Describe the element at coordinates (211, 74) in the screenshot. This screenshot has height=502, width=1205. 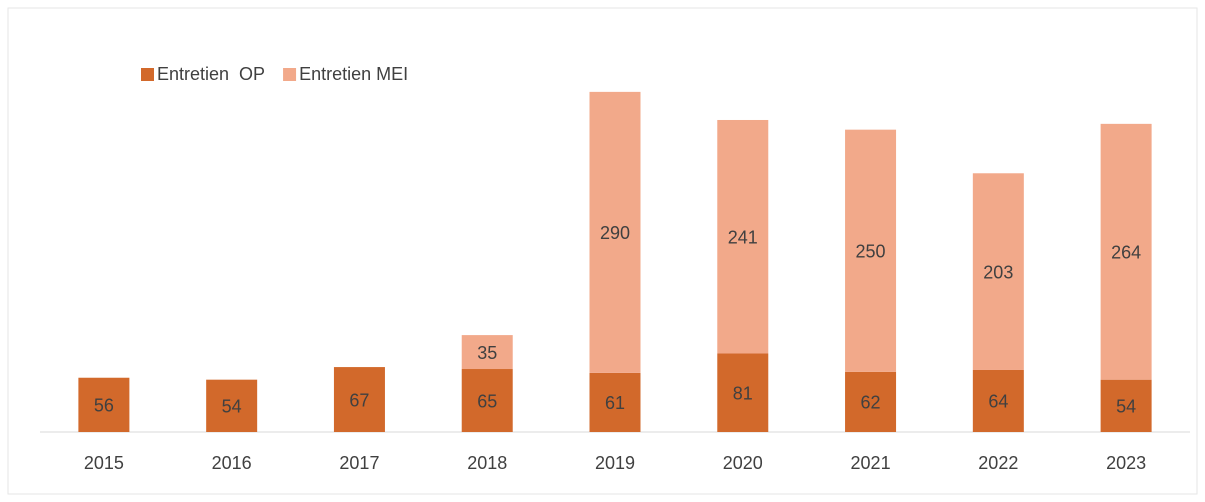
I see `legend-label: Entretien OP` at that location.